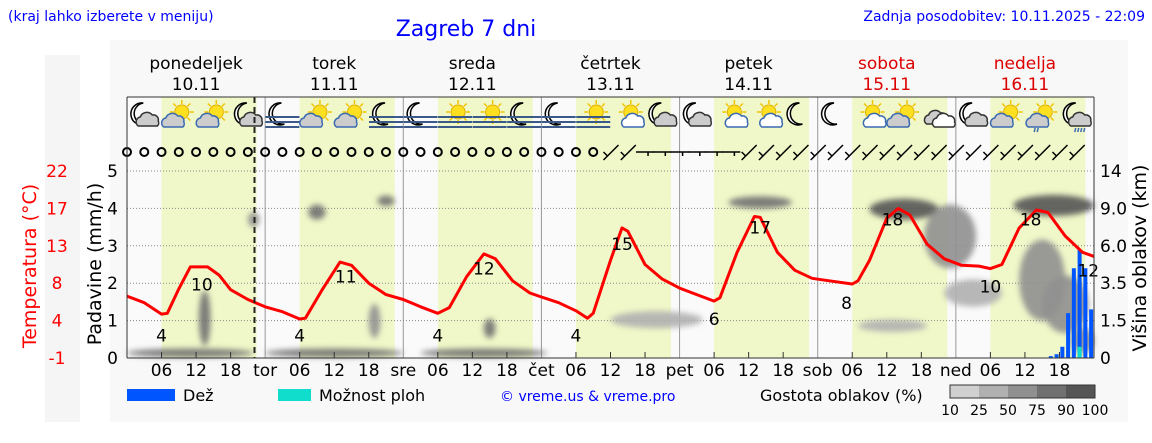 The image size is (1152, 443). Describe the element at coordinates (587, 397) in the screenshot. I see `copyright: © vreme.us & vreme.pro` at that location.